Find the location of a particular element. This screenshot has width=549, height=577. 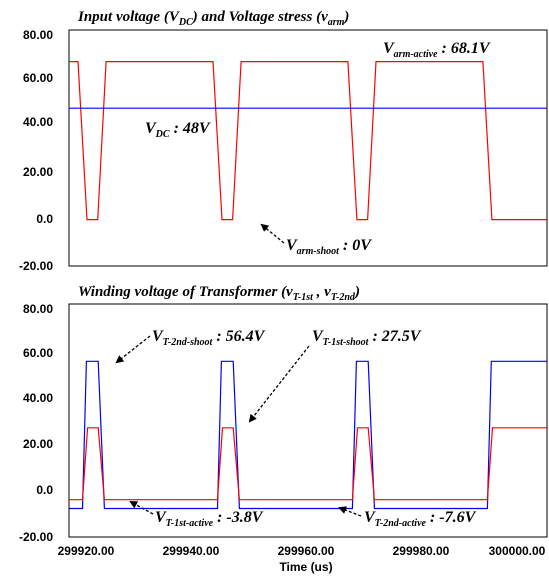

bottom-ytick-label: 80.00 is located at coordinates (38, 309).